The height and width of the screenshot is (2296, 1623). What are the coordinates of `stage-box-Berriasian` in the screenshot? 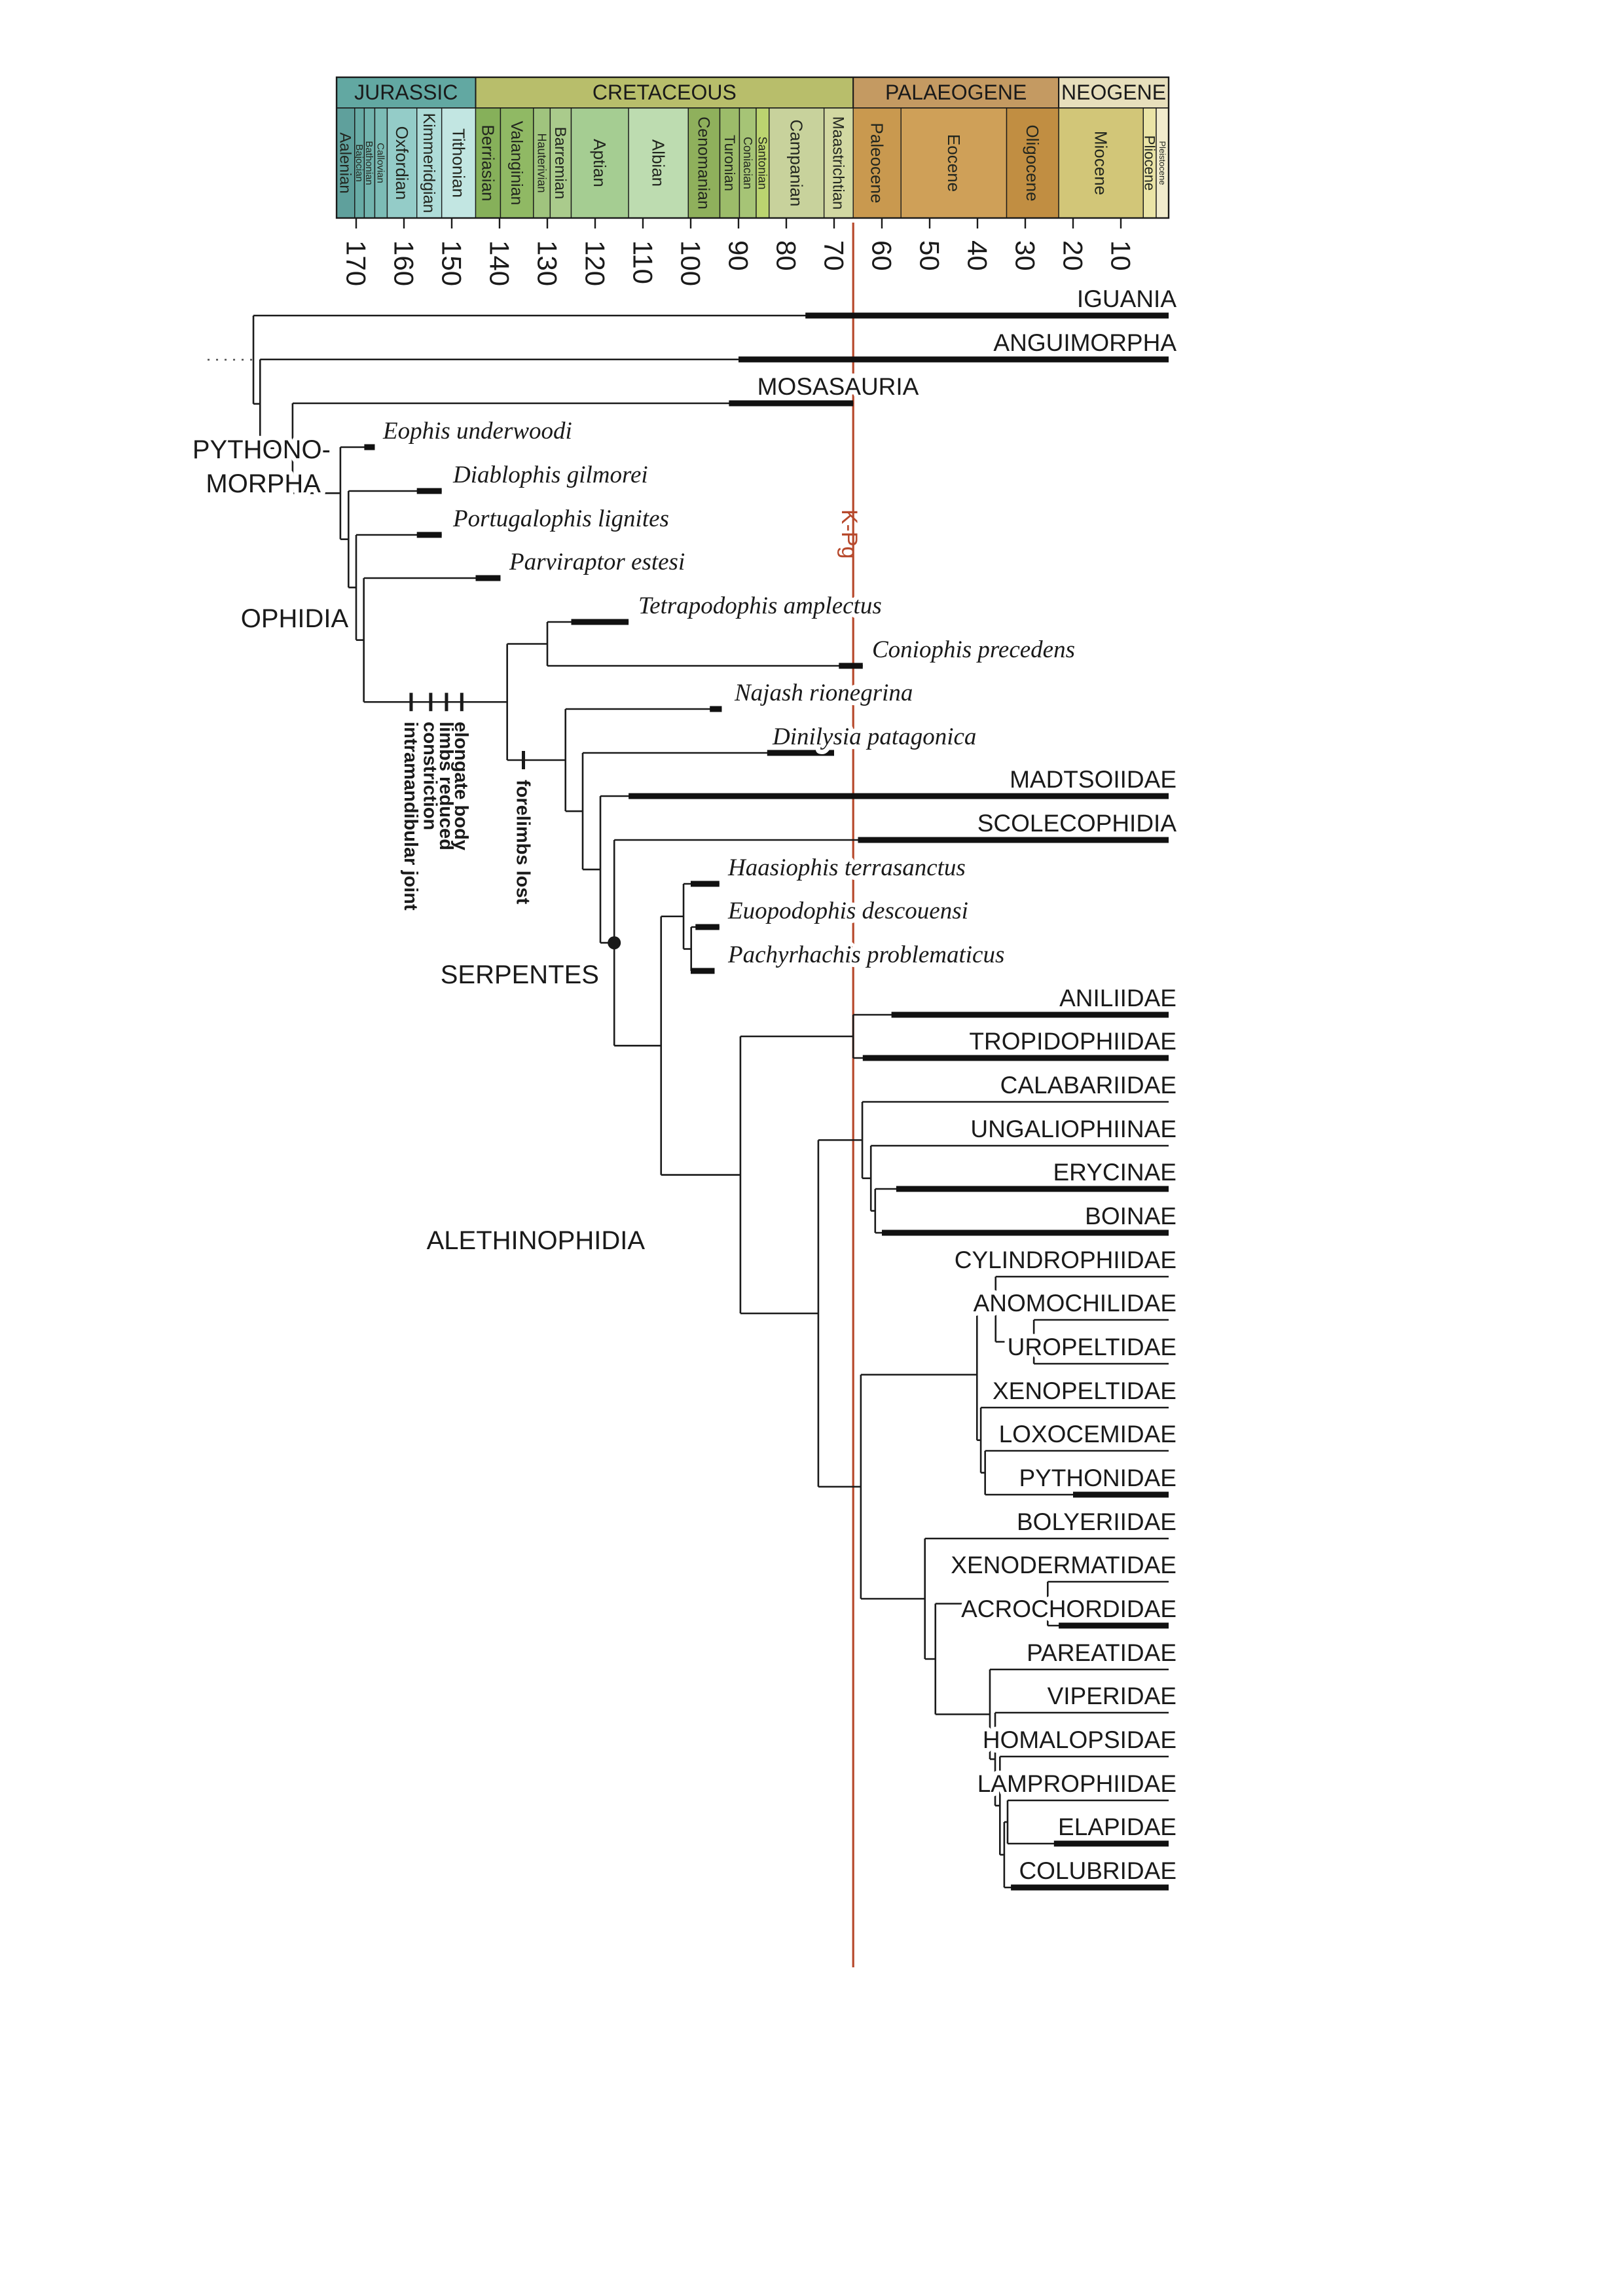 It's located at (488, 163).